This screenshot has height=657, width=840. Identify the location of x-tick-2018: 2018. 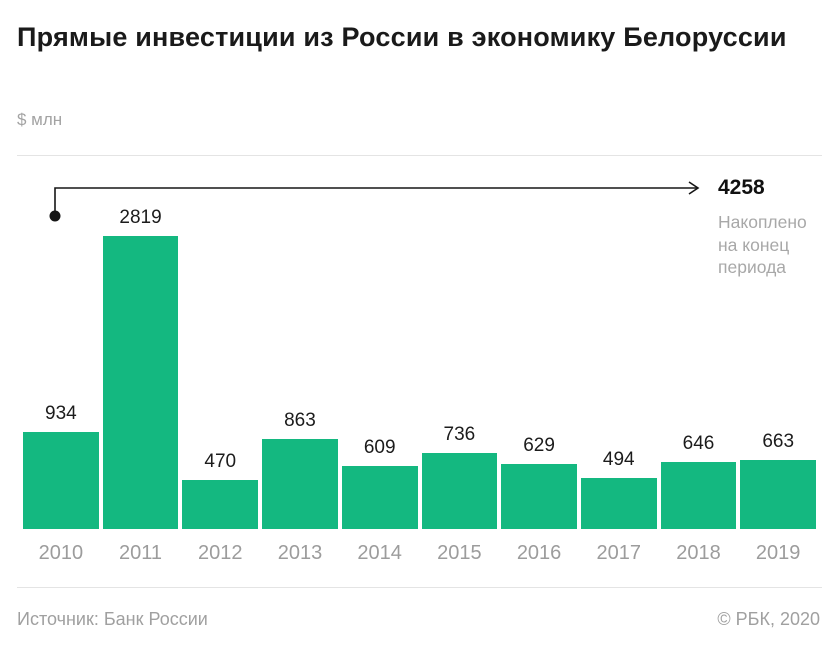
(698, 553).